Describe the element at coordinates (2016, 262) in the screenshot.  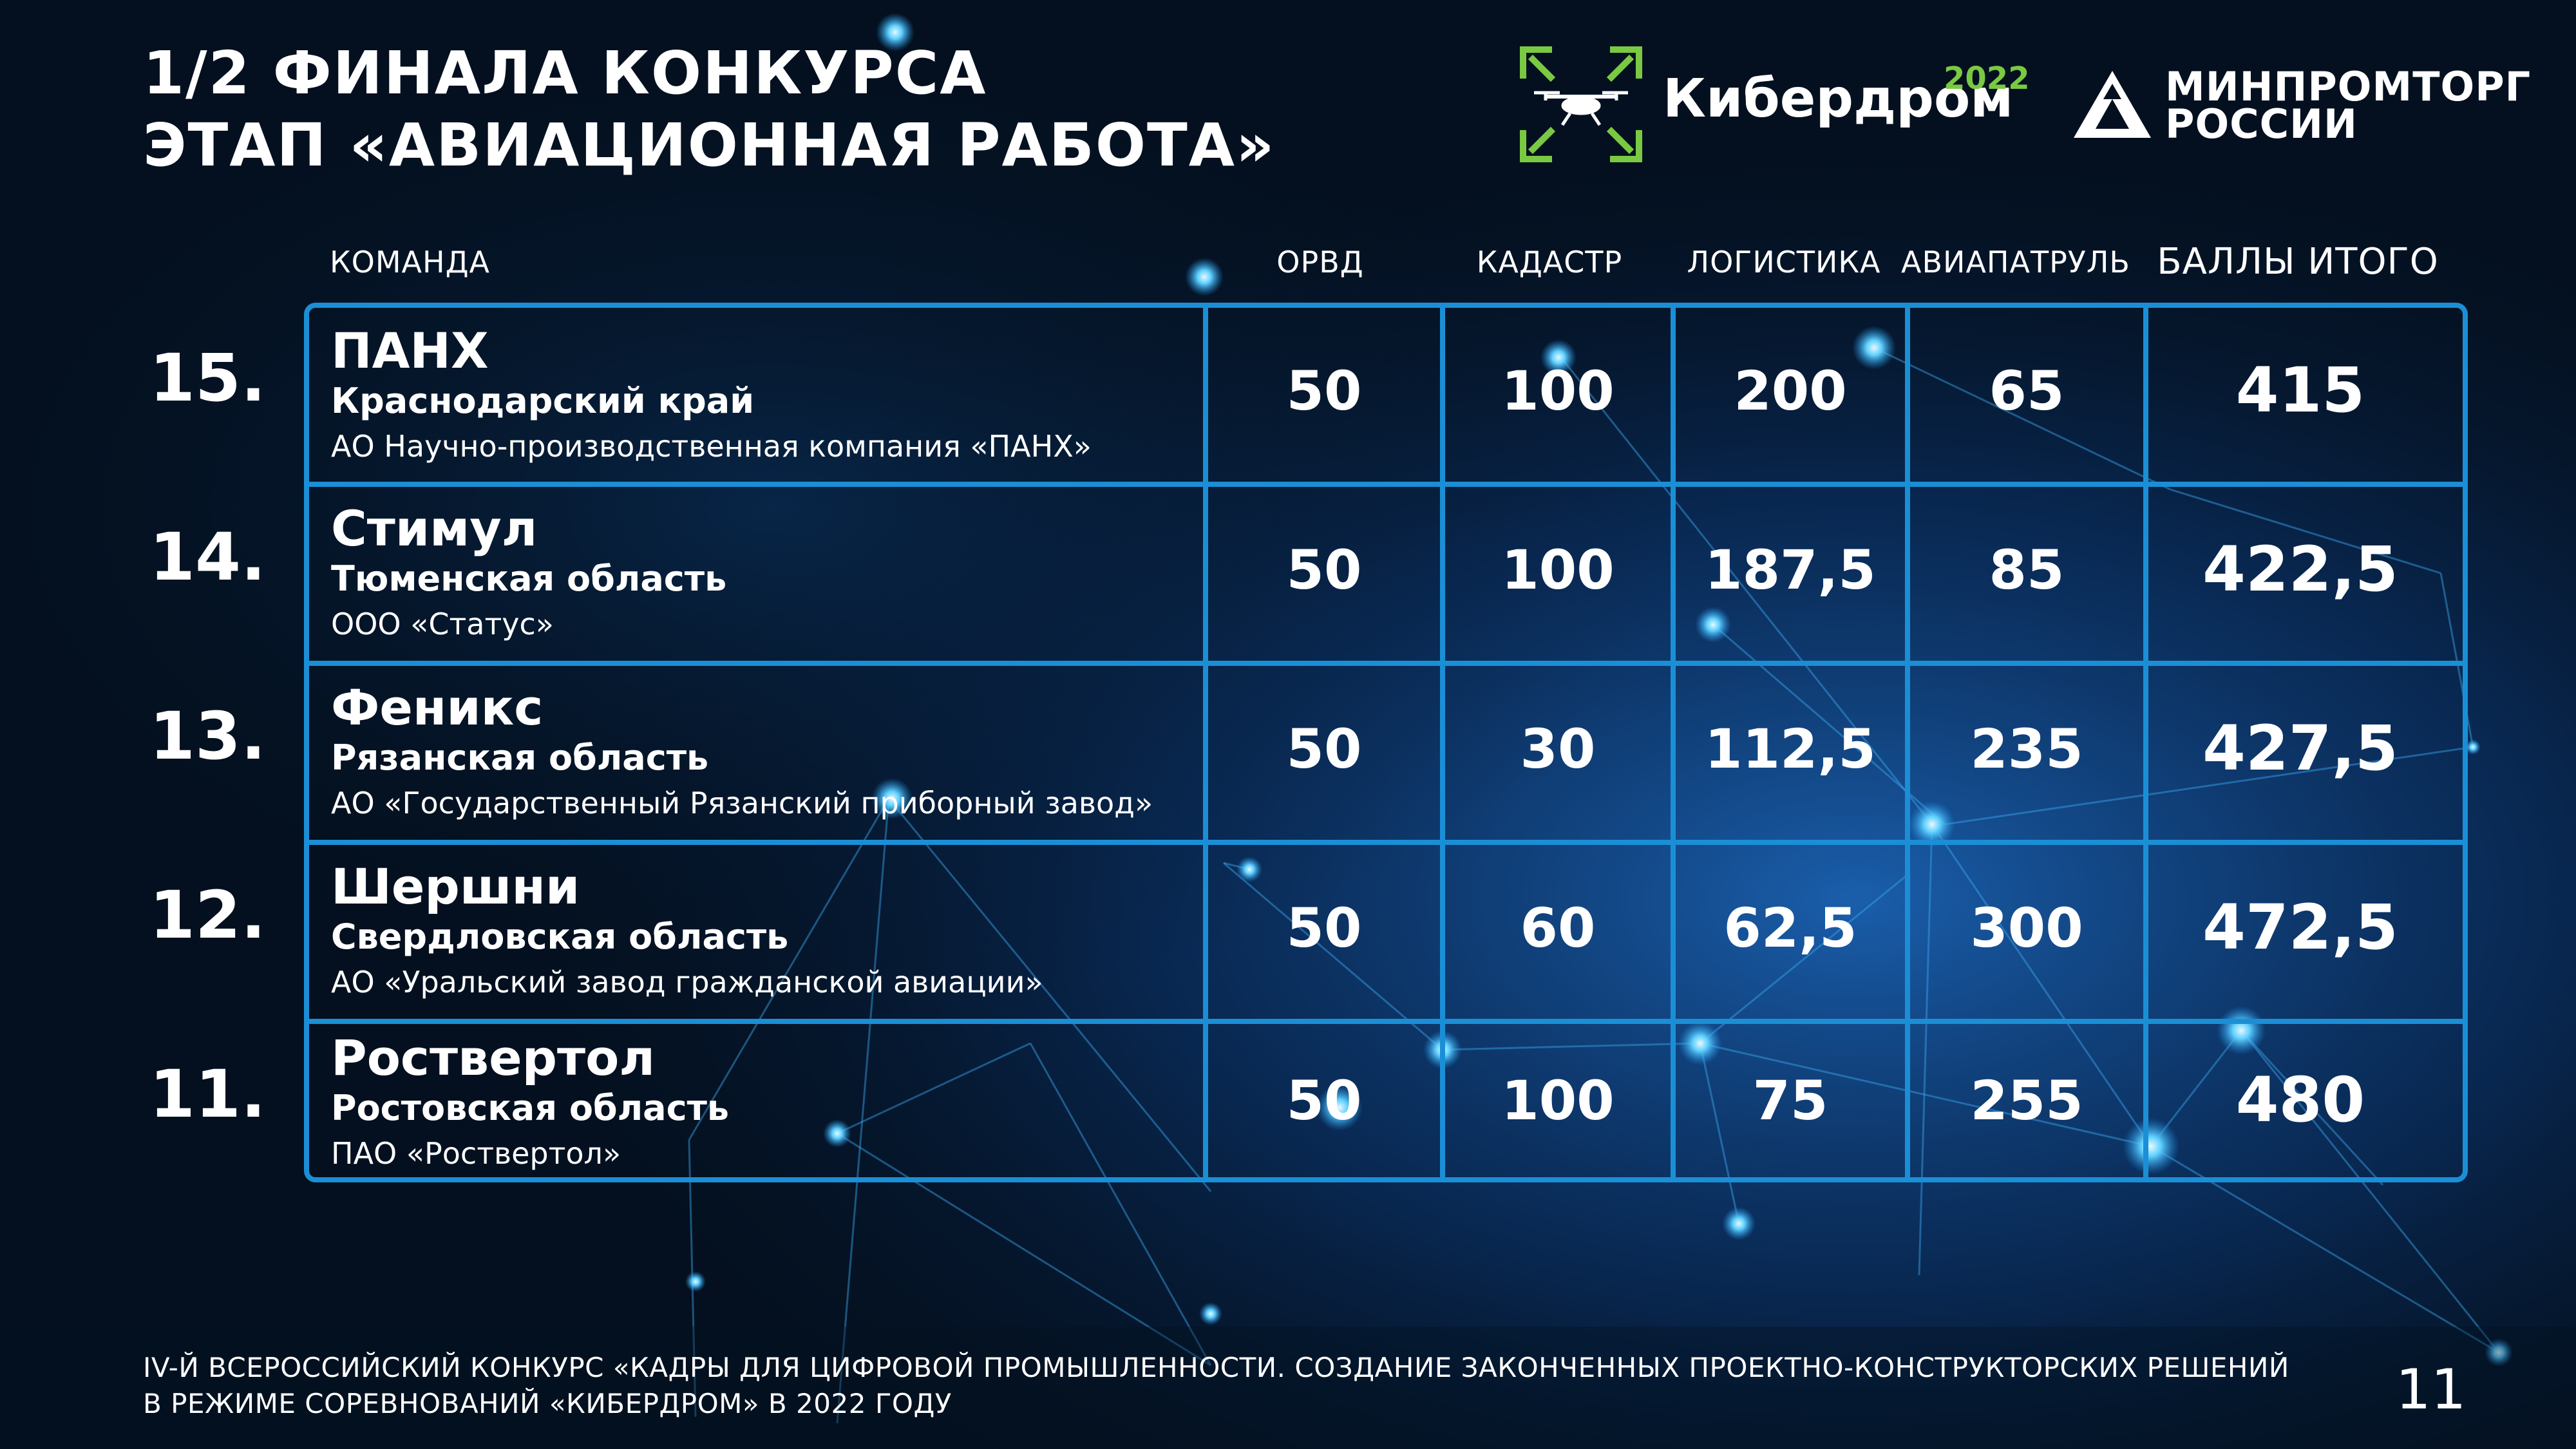
I see `header-aviapatrul: АВИАПАТРУЛЬ` at that location.